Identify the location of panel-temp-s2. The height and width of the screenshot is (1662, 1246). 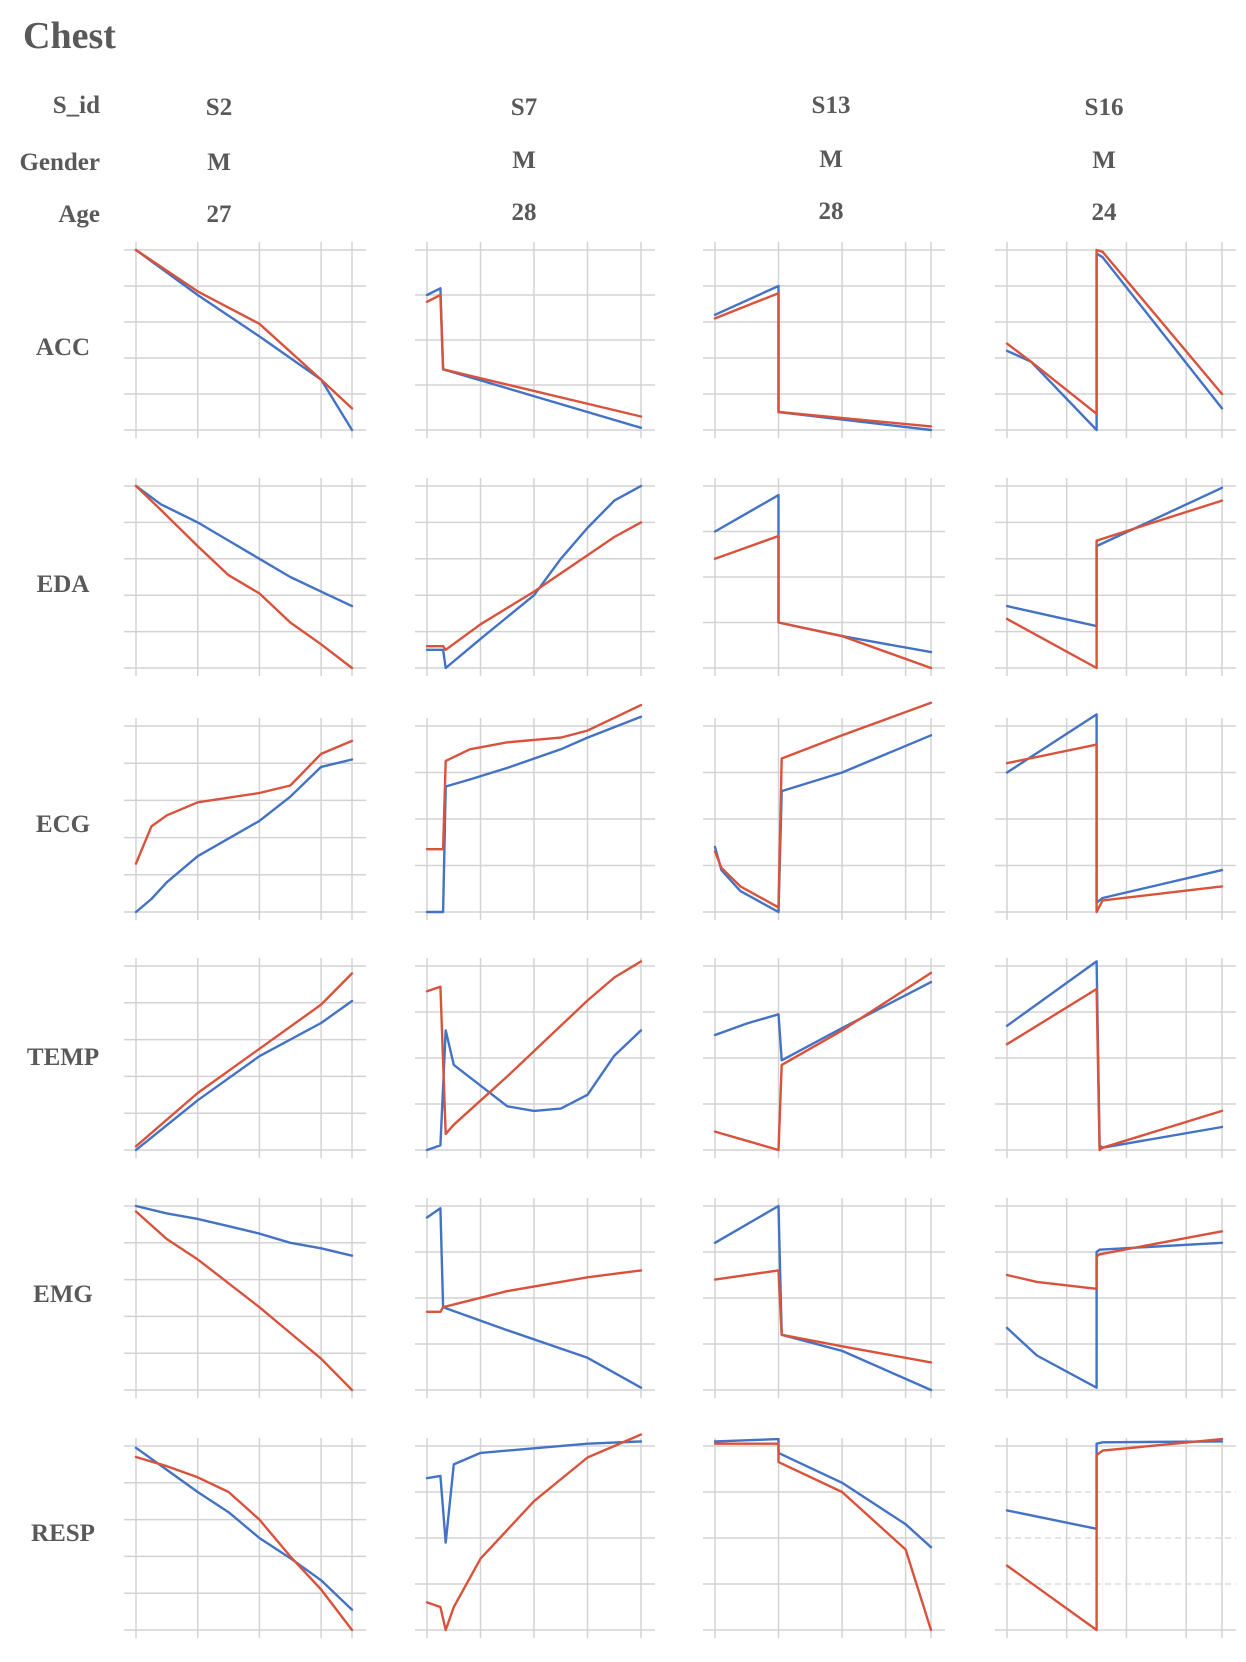
(245, 1058).